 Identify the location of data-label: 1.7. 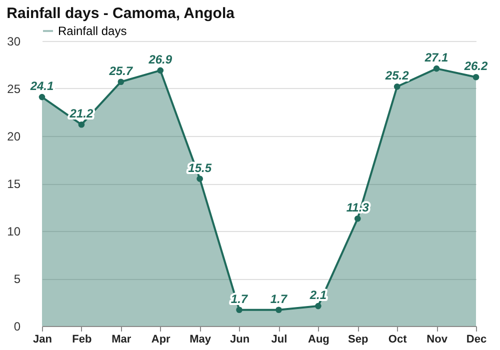
(279, 299).